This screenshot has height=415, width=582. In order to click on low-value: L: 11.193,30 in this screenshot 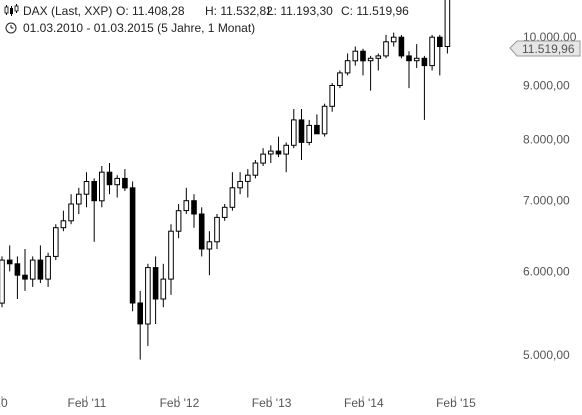, I will do `click(300, 11)`.